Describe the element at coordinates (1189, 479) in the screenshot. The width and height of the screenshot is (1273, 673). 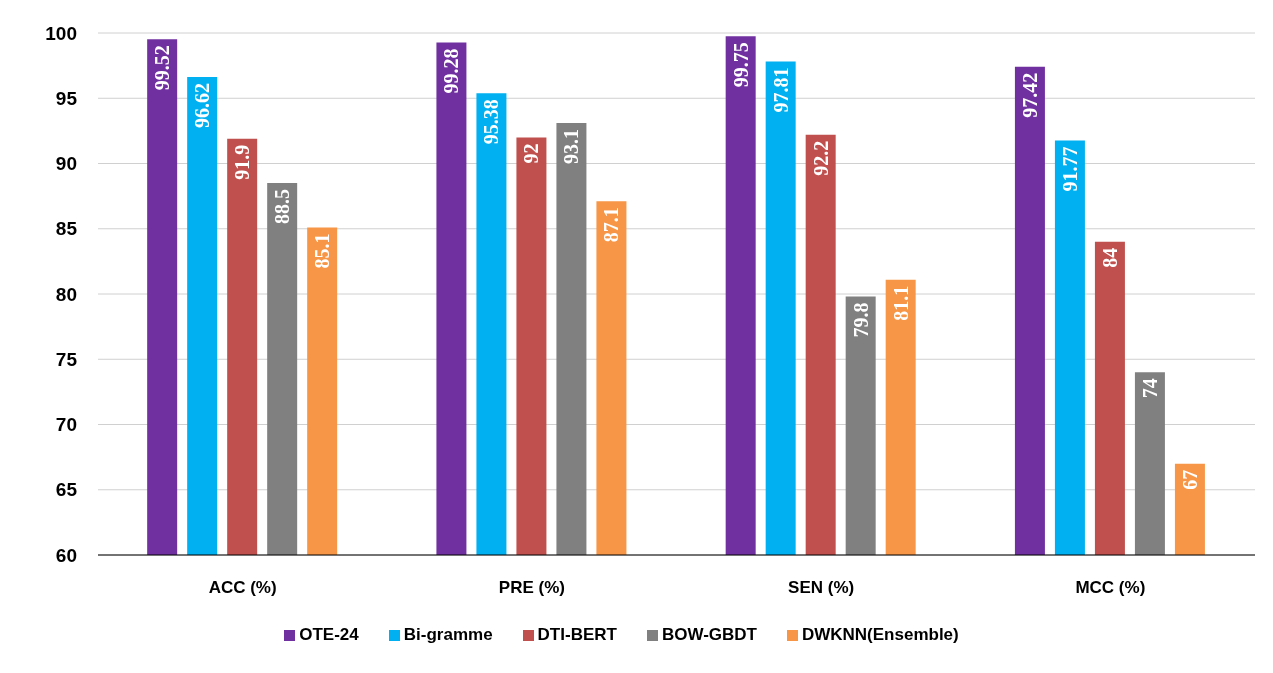
I see `data-label: 67` at that location.